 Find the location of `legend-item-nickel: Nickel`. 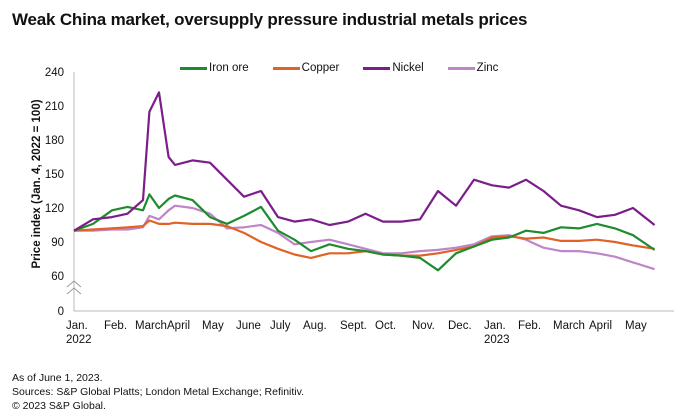

legend-item-nickel: Nickel is located at coordinates (393, 68).